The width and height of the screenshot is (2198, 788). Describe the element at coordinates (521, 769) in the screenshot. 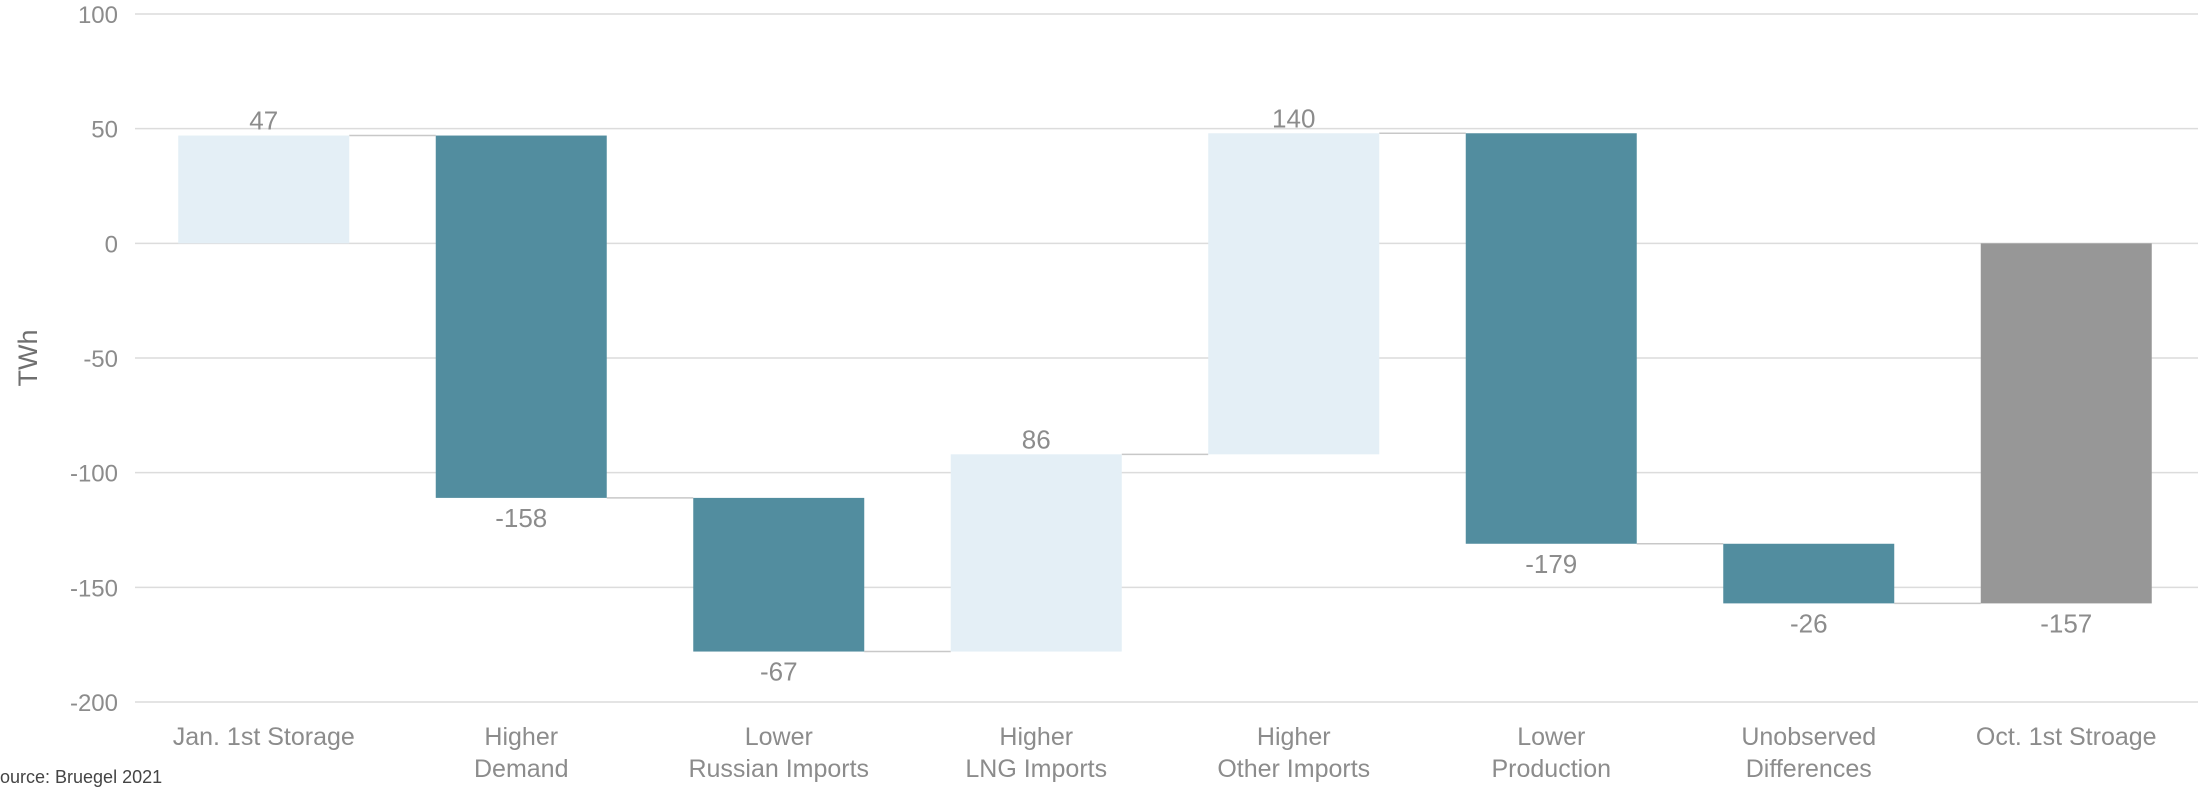

I see `x-category-label: Demand` at that location.